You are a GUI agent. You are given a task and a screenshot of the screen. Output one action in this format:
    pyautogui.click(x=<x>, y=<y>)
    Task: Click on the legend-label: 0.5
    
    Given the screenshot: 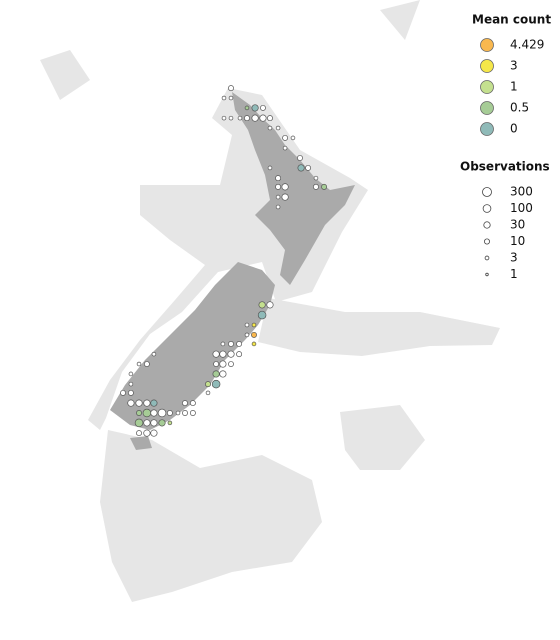 What is the action you would take?
    pyautogui.click(x=519, y=108)
    